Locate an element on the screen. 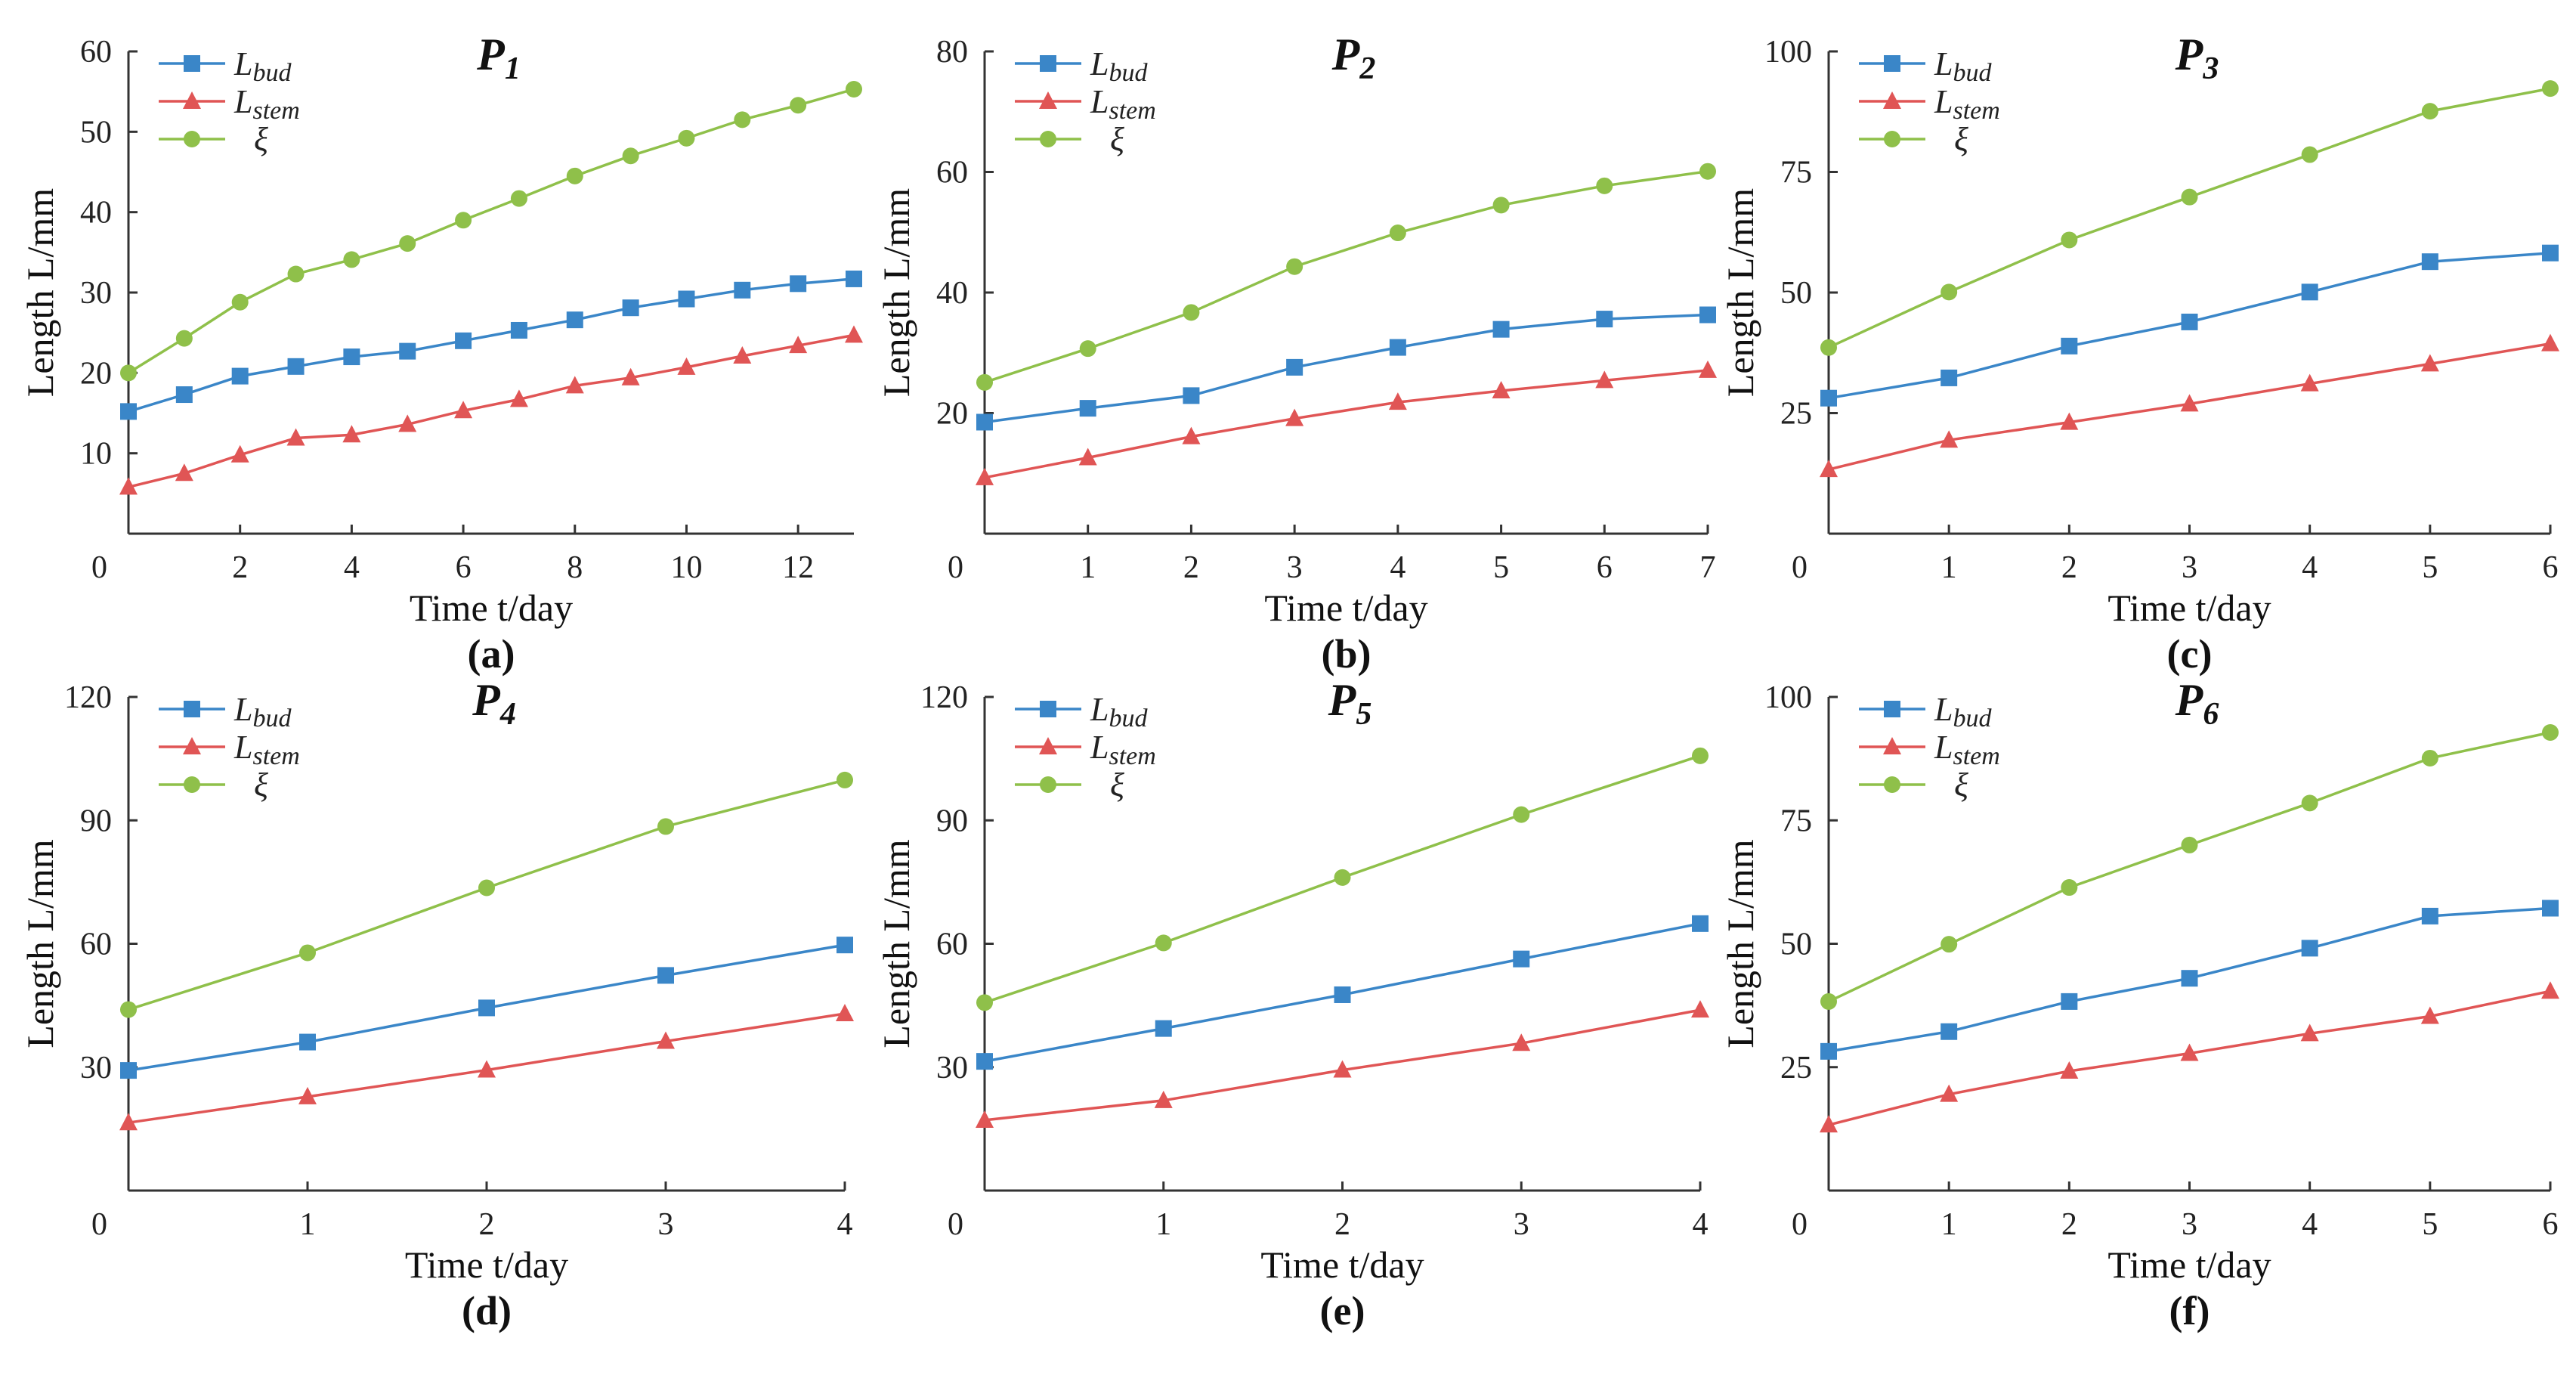 The height and width of the screenshot is (1375, 2576). legend-label: Lbud is located at coordinates (1119, 711).